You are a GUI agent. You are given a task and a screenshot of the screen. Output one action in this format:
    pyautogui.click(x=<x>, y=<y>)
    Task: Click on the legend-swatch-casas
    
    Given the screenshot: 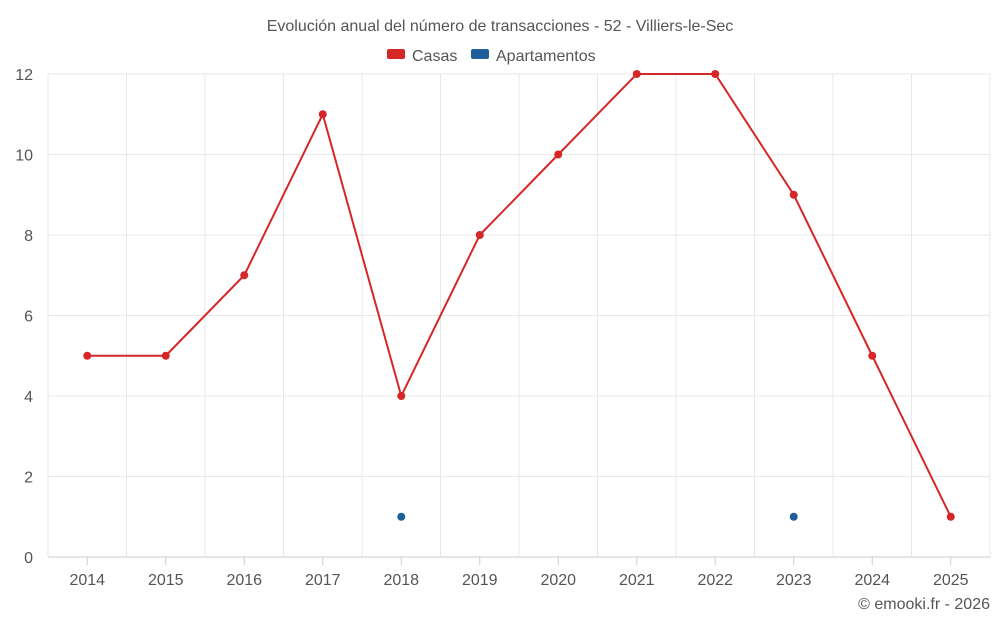 What is the action you would take?
    pyautogui.click(x=396, y=54)
    